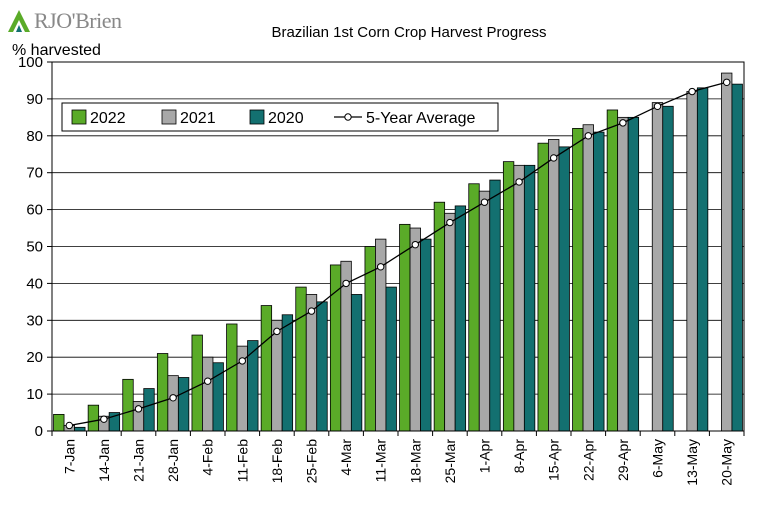  What do you see at coordinates (34, 136) in the screenshot?
I see `y-tick-label: 80` at bounding box center [34, 136].